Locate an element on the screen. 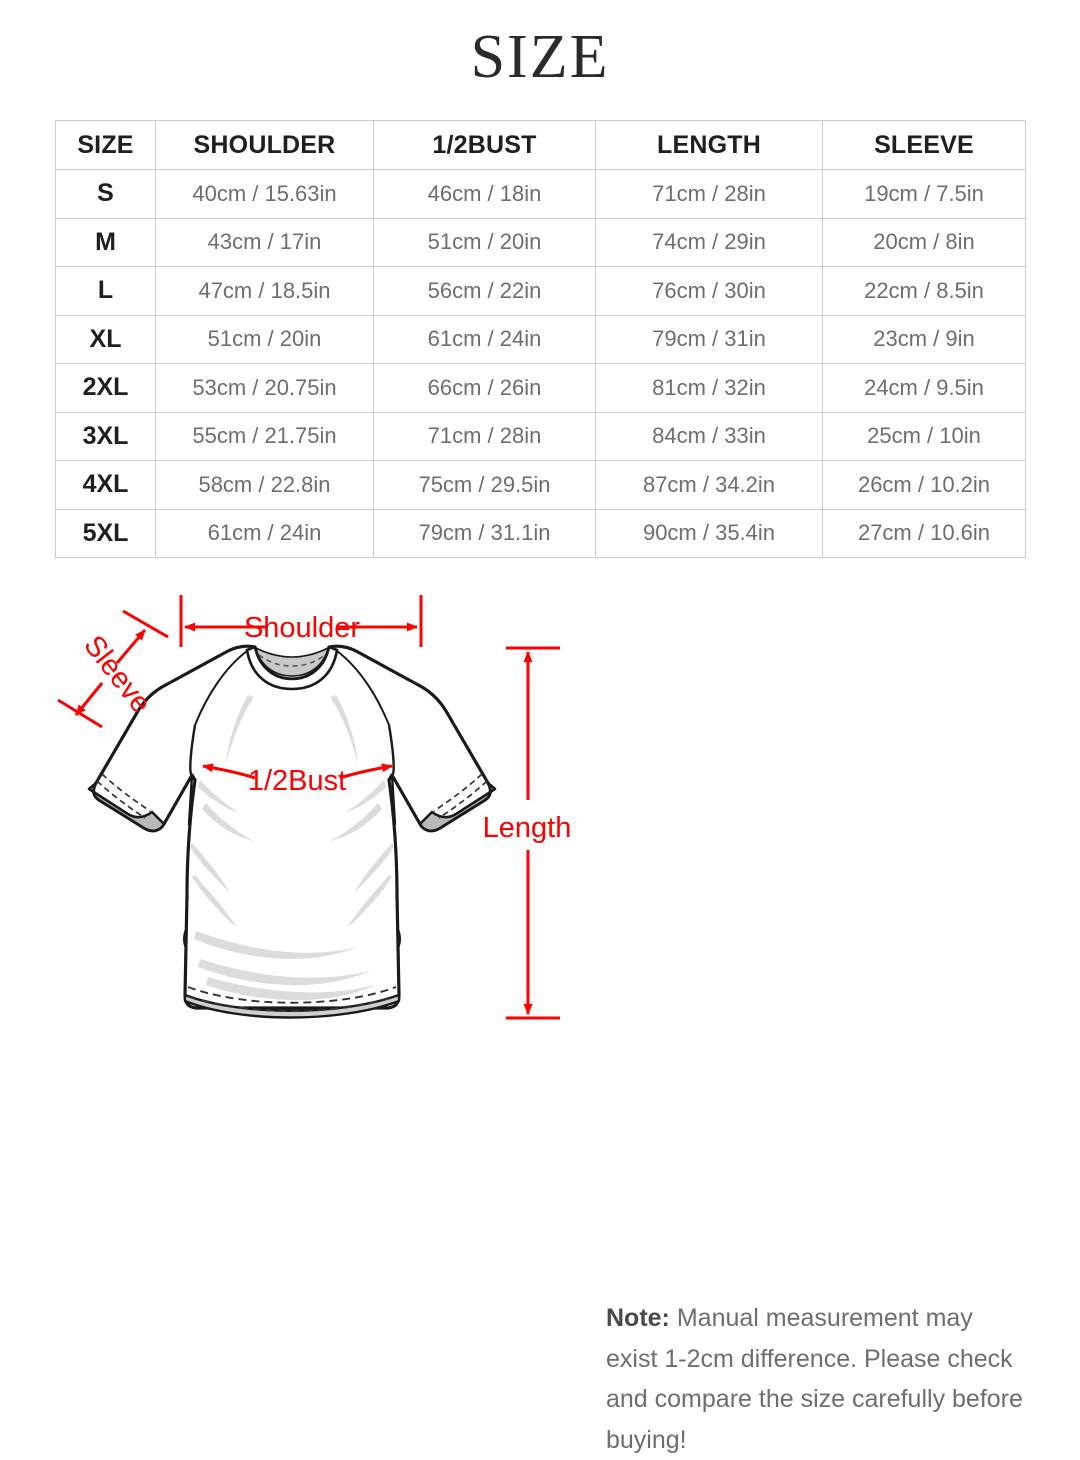 Image resolution: width=1080 pixels, height=1460 pixels. cell-length: 74cm / 29in is located at coordinates (709, 242).